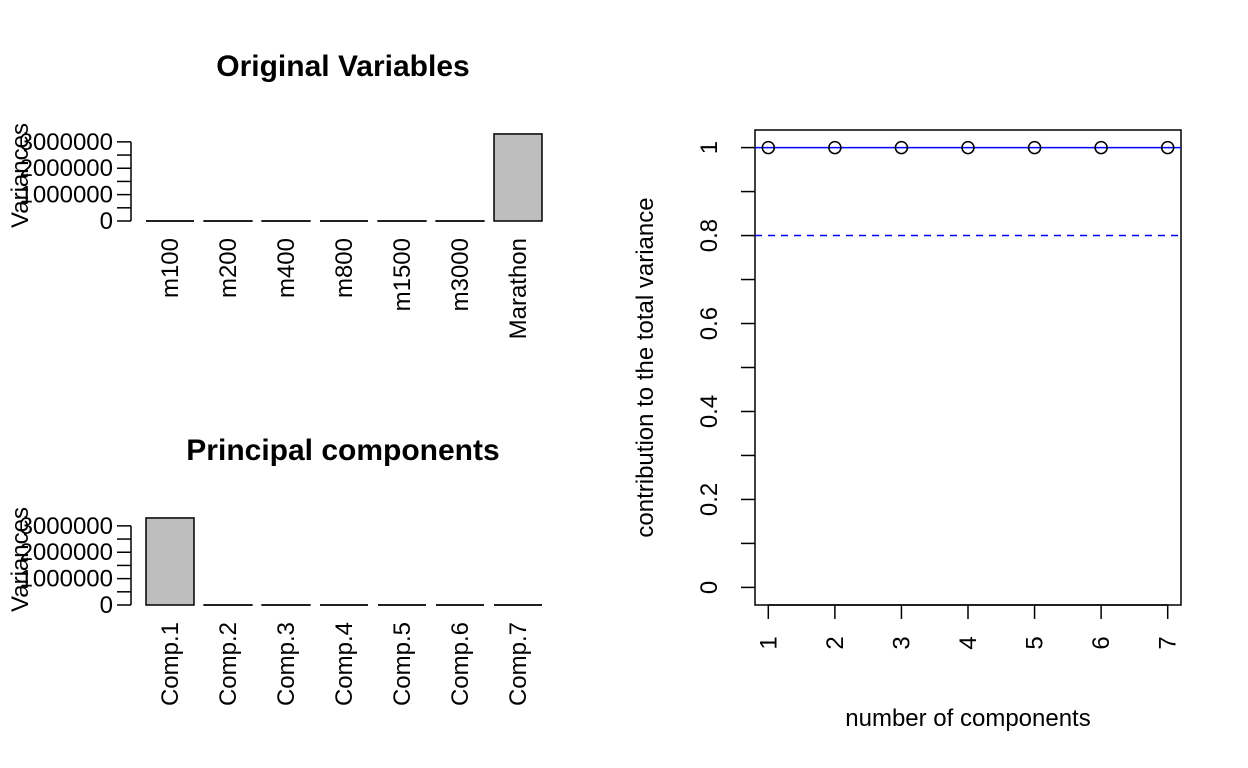 This screenshot has width=1248, height=768. What do you see at coordinates (645, 367) in the screenshot?
I see `y-axis-label: contribution to the total variance` at bounding box center [645, 367].